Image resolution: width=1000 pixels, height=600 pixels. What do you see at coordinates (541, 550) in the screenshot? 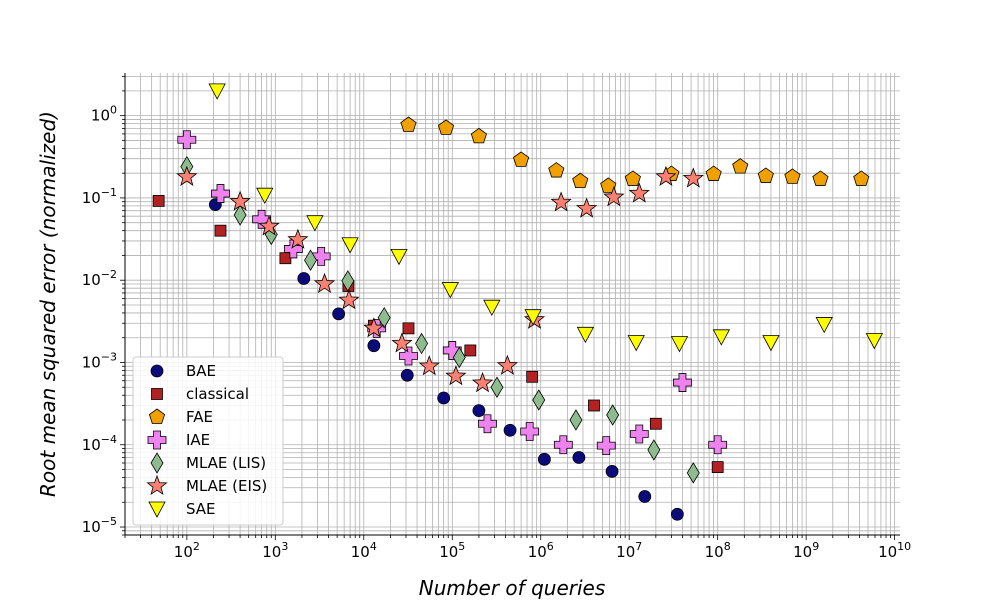
I see `x-tick-label: 10⁶` at bounding box center [541, 550].